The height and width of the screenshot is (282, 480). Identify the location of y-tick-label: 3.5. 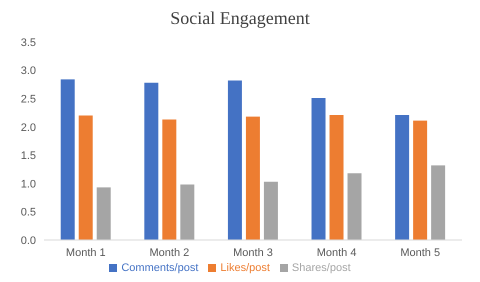
(28, 42).